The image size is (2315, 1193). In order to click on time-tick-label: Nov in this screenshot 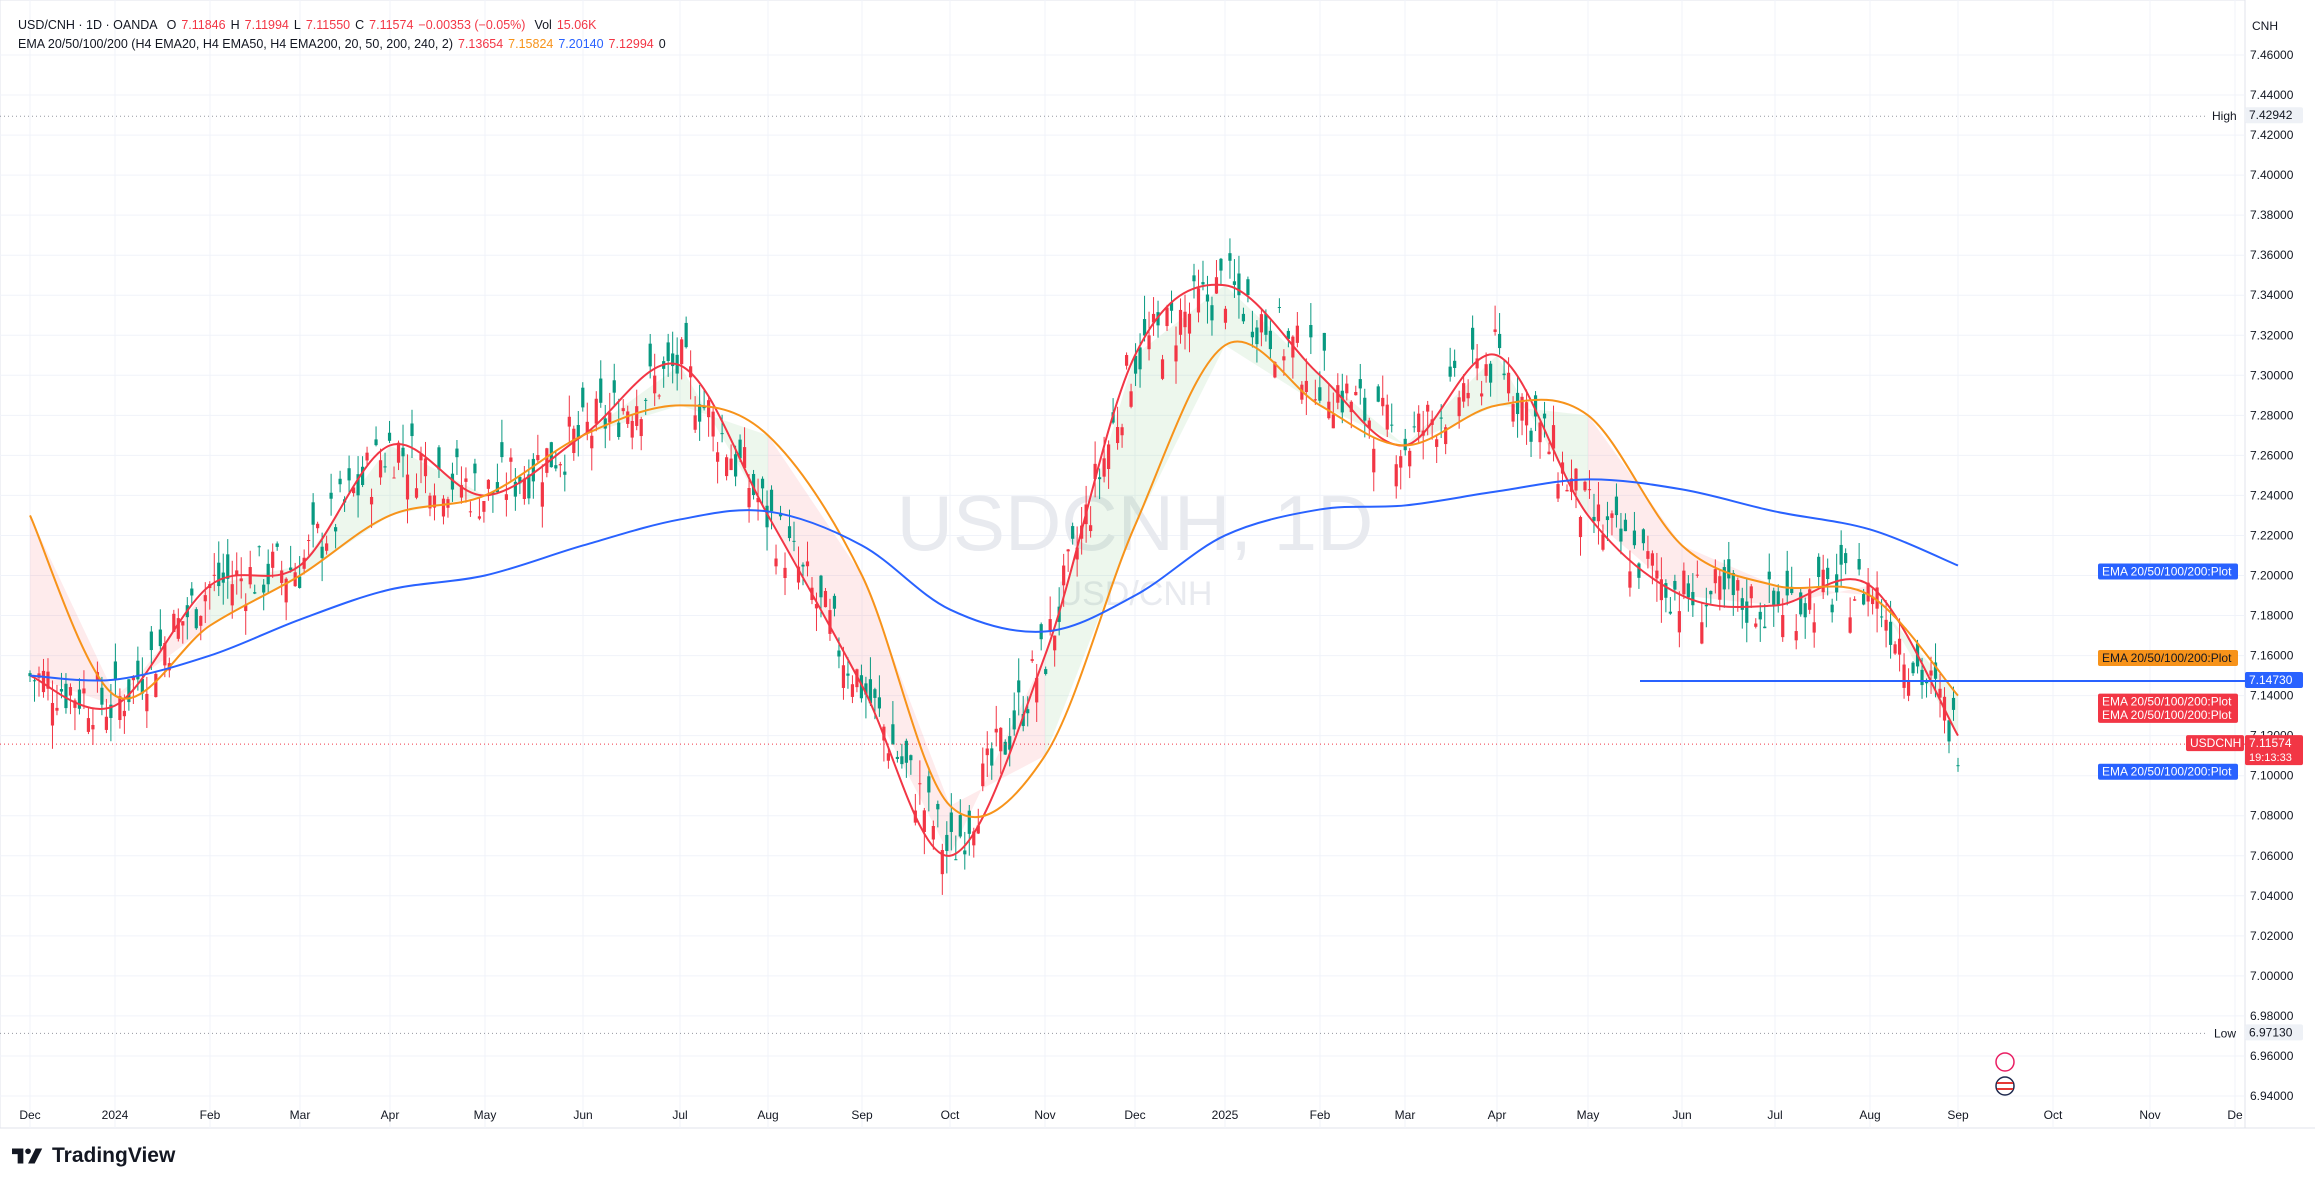, I will do `click(1044, 1115)`.